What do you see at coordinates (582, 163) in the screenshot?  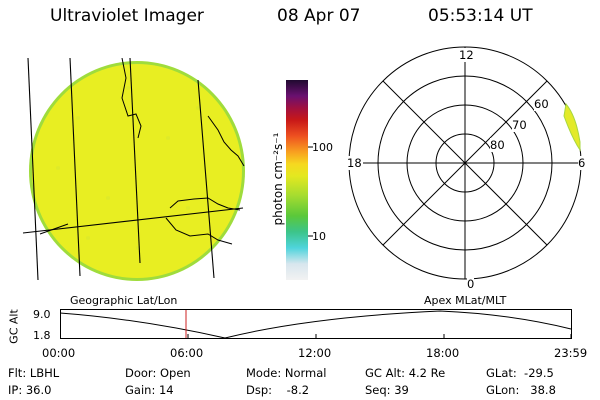 I see `mlt-label-6: 6` at bounding box center [582, 163].